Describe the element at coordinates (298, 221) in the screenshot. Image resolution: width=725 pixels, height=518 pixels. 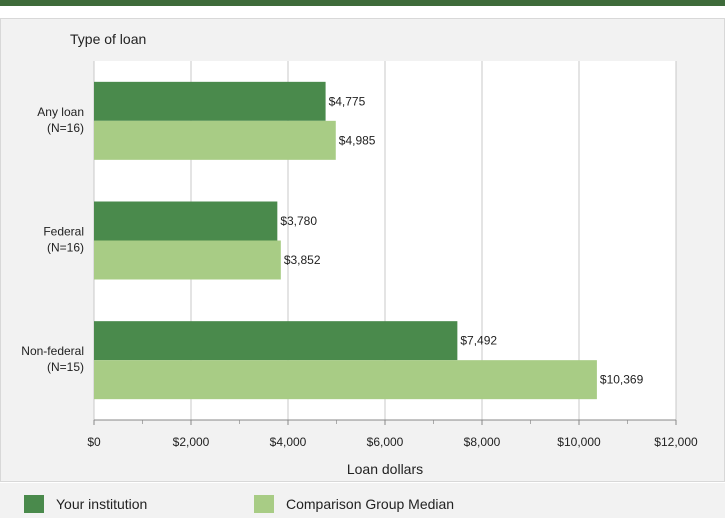
I see `data-label: $3,780` at that location.